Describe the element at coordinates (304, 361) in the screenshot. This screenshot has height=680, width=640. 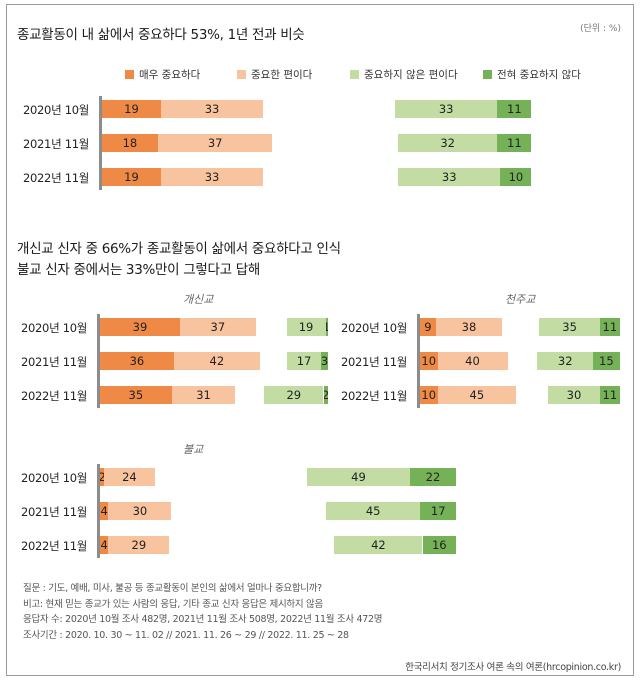
I see `seg-not-important: 17` at that location.